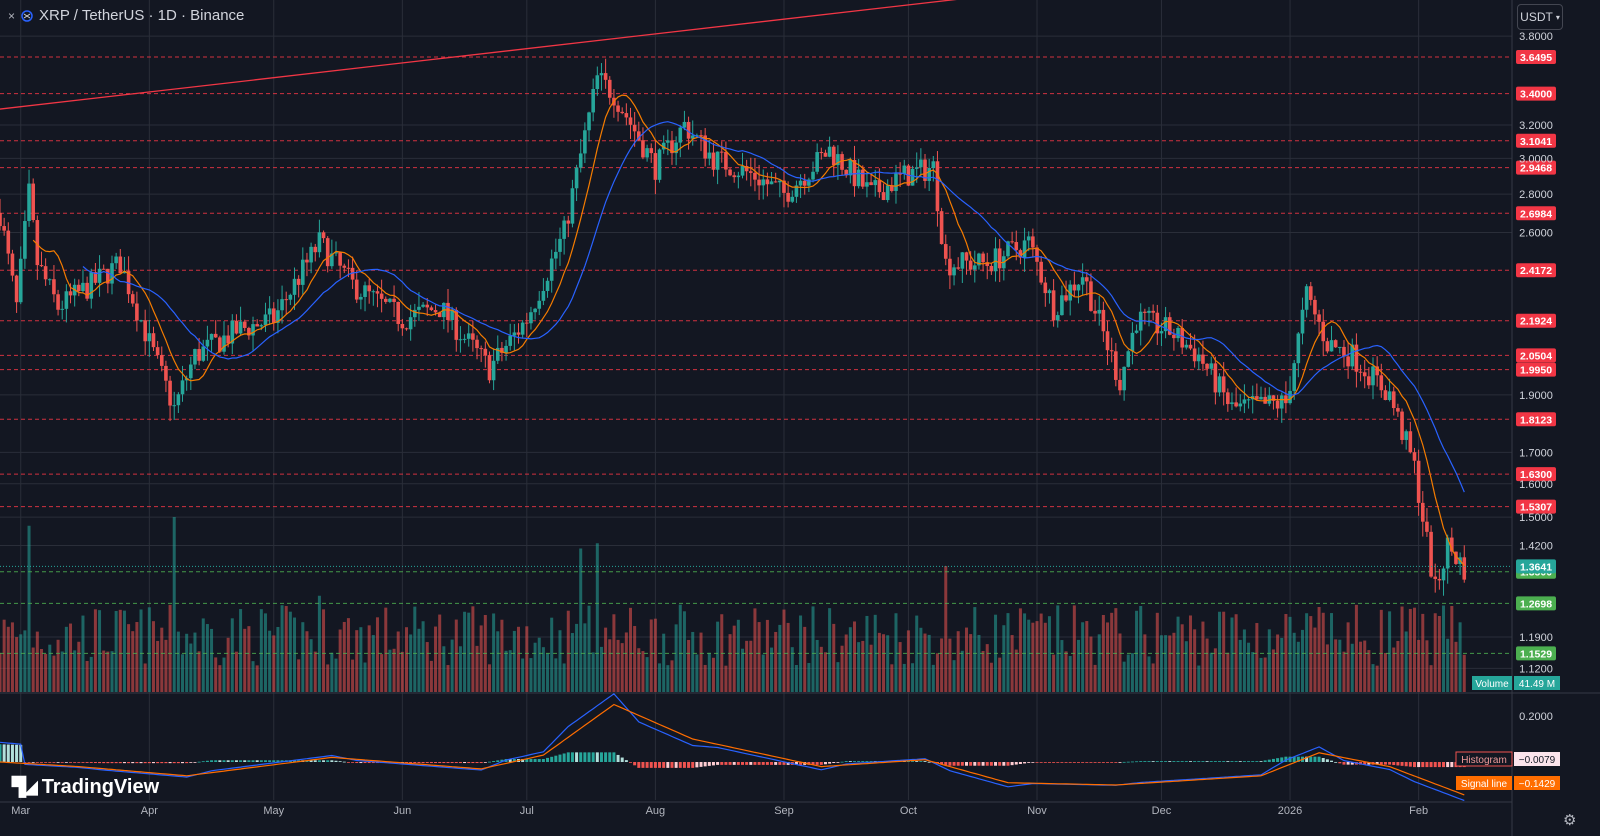 The height and width of the screenshot is (836, 1600). Describe the element at coordinates (1037, 811) in the screenshot. I see `x-tick-label: Nov` at that location.